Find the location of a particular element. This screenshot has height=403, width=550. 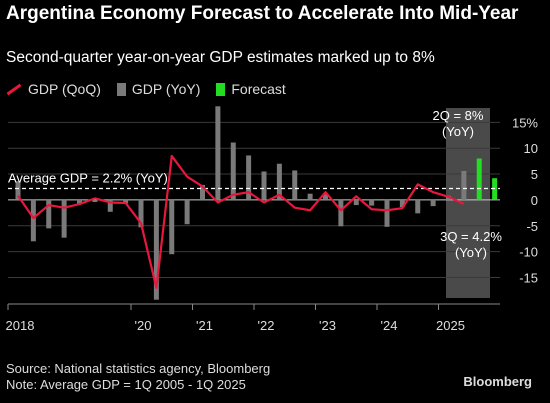

legend-item-forecast: Forecast is located at coordinates (251, 89).